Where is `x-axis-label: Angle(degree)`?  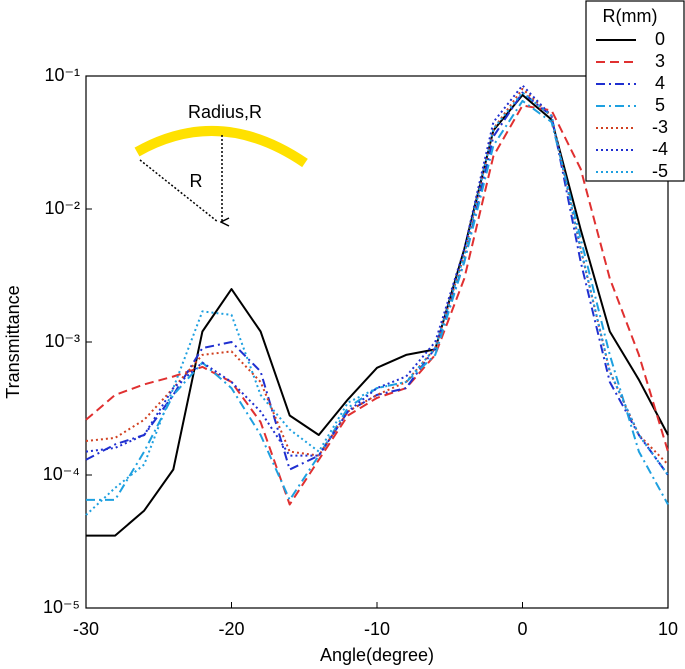
x-axis-label: Angle(degree) is located at coordinates (377, 655).